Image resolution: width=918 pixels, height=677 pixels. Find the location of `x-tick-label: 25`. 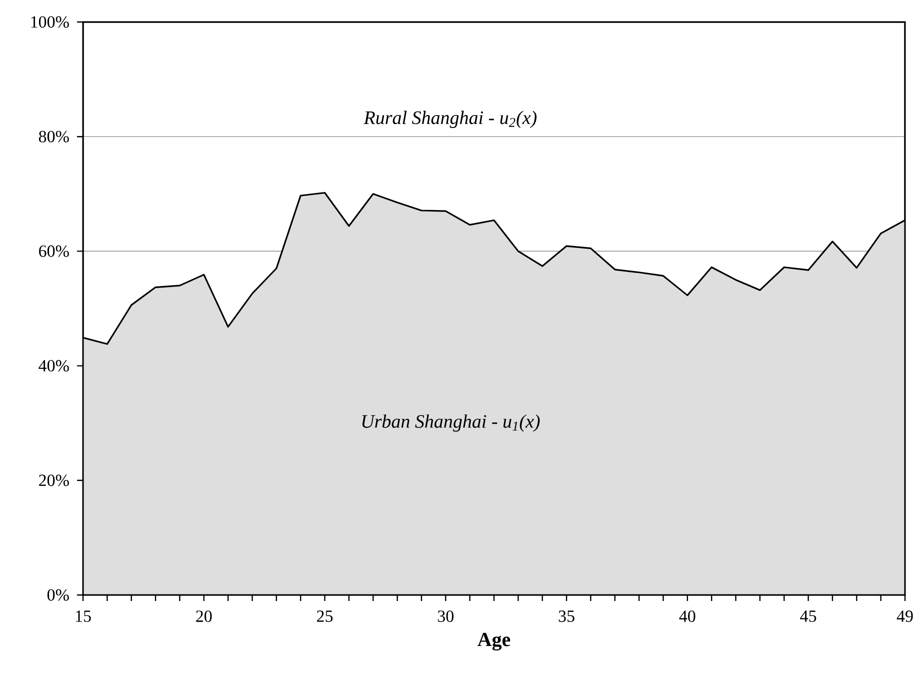

x-tick-label: 25 is located at coordinates (325, 616).